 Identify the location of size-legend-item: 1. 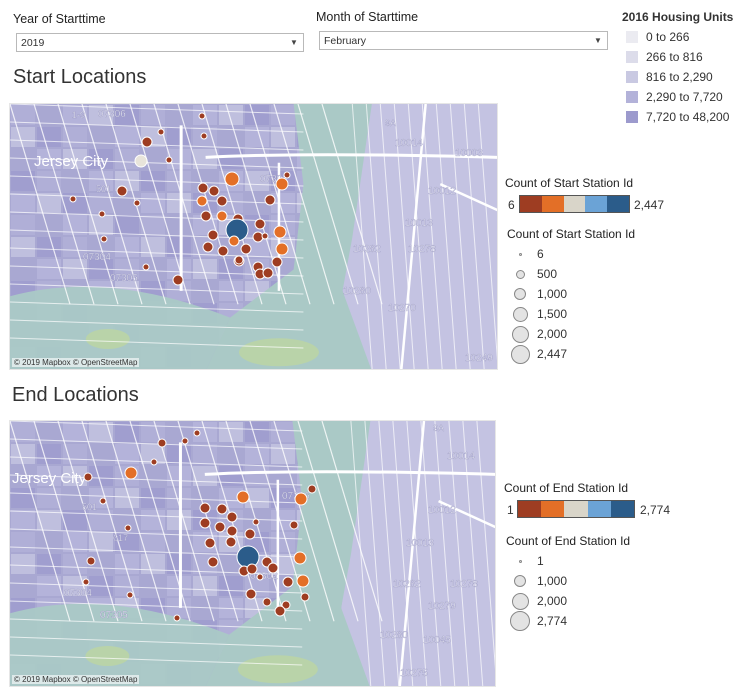
(525, 561).